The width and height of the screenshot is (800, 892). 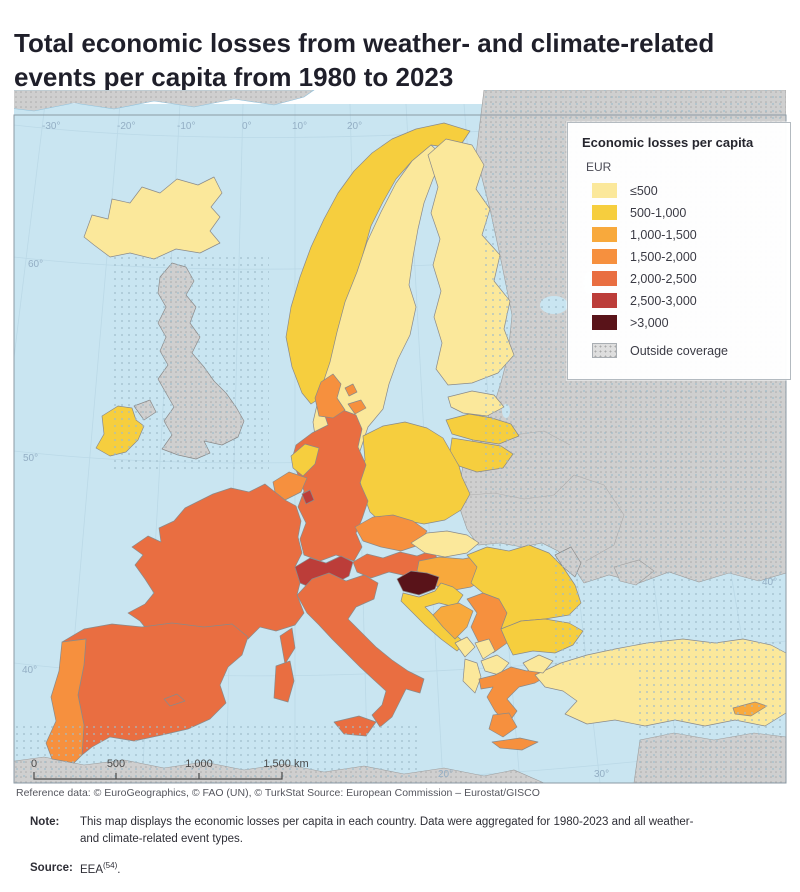 What do you see at coordinates (284, 681) in the screenshot?
I see `country-sardinia` at bounding box center [284, 681].